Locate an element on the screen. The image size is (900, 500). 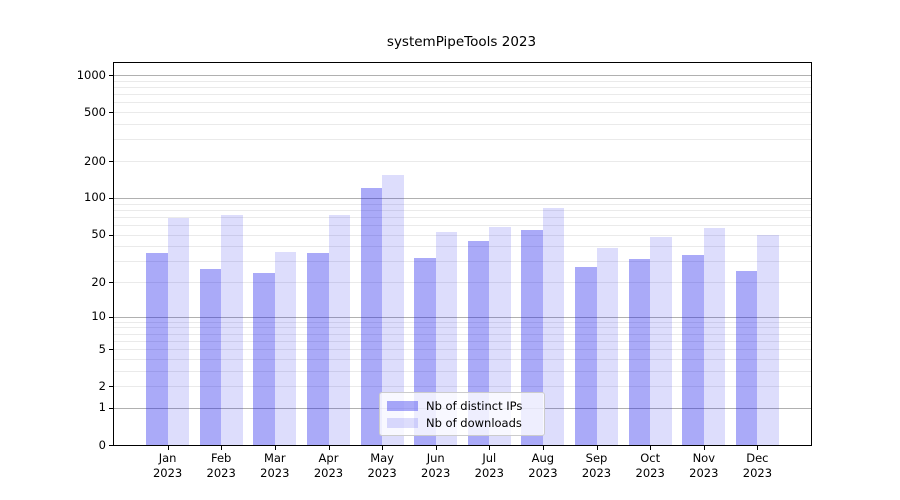
xtick-label-jan: Jan 2023 is located at coordinates (167, 465).